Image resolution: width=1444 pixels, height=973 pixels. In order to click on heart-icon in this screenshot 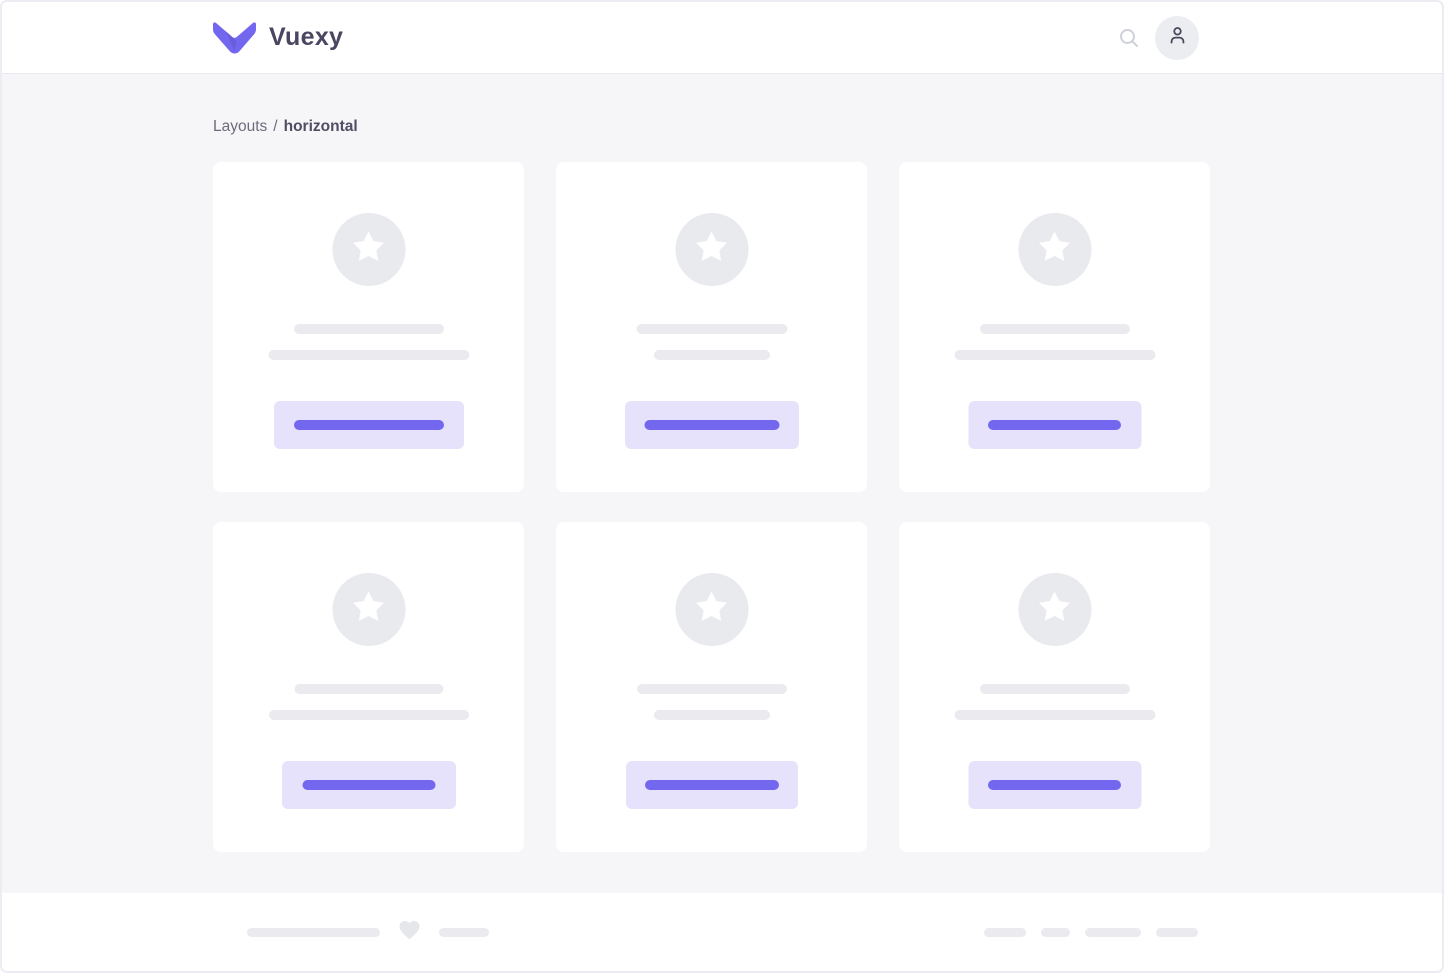, I will do `click(409, 932)`.